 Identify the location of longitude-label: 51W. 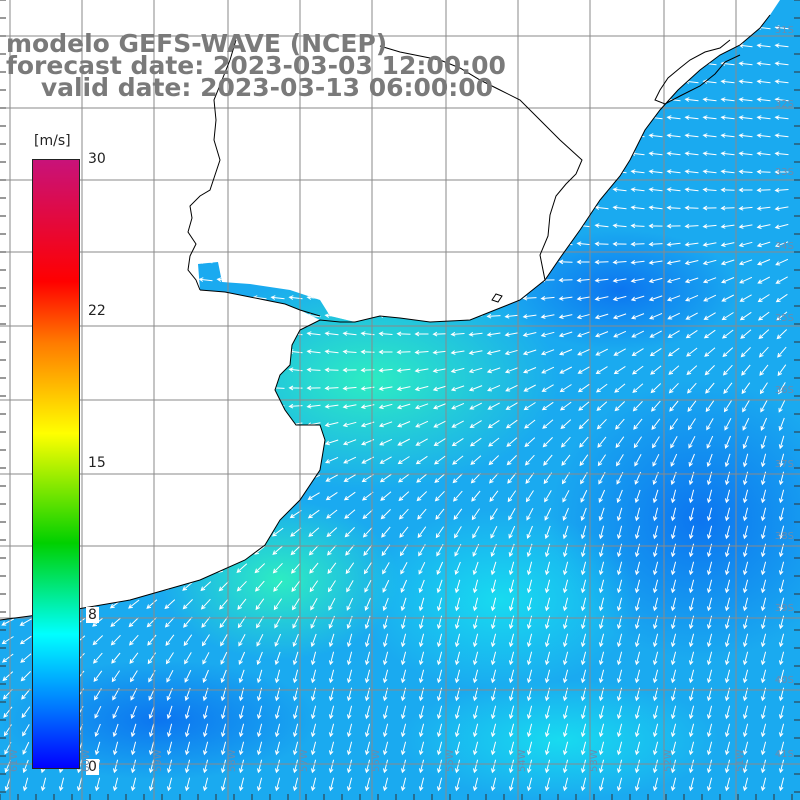
(740, 760).